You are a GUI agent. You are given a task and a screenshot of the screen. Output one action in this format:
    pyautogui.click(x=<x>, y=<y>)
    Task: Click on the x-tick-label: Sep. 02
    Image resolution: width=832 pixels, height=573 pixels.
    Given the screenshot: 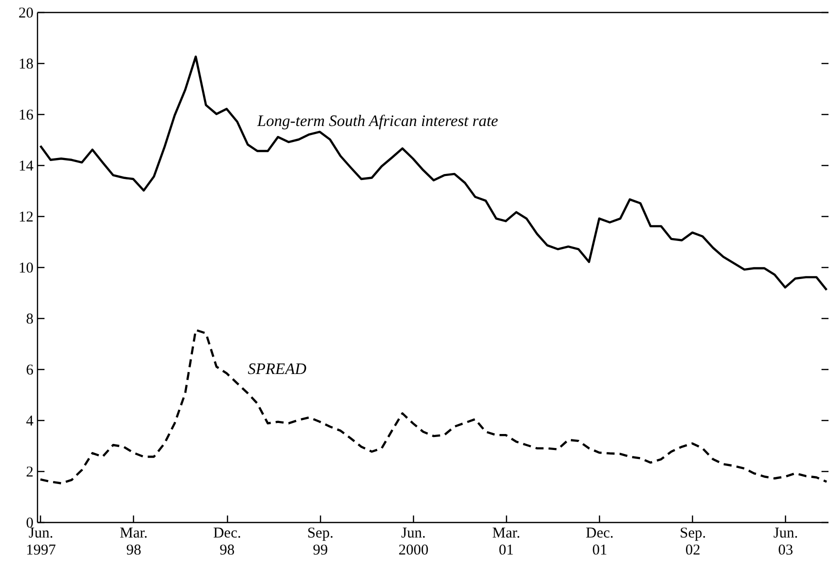 What is the action you would take?
    pyautogui.click(x=693, y=542)
    